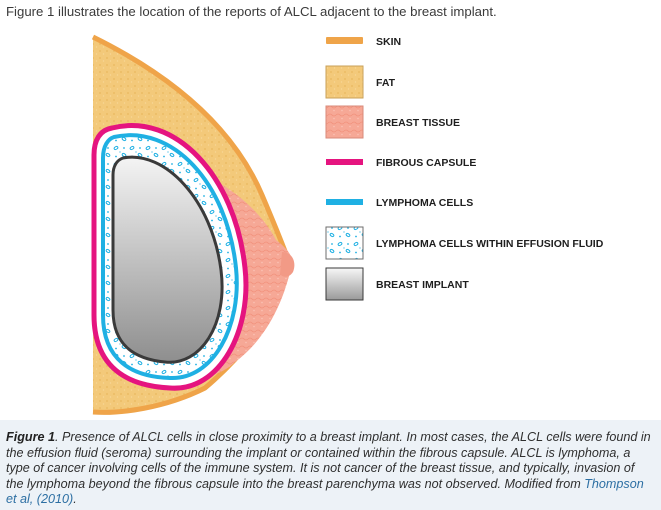 This screenshot has height=510, width=661. What do you see at coordinates (344, 243) in the screenshot?
I see `effusion-swatch` at bounding box center [344, 243].